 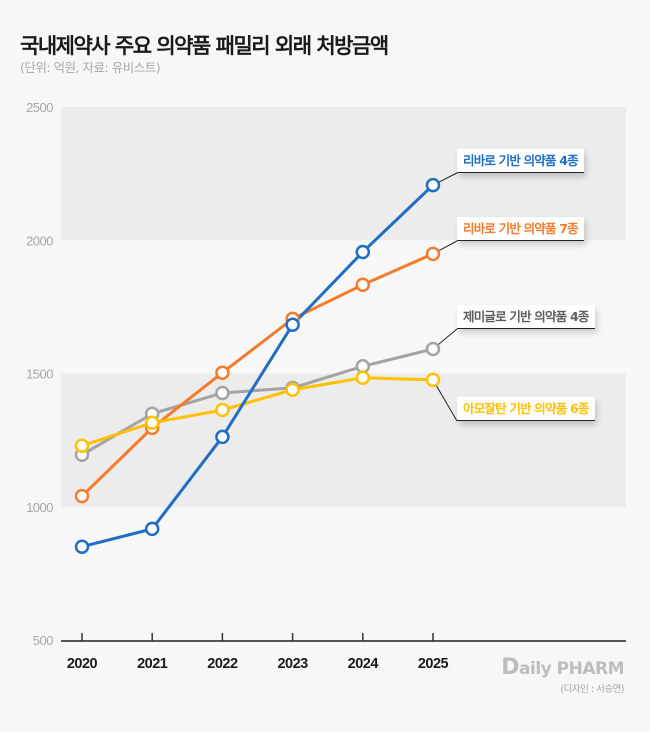 I want to click on y-axis-ticks: 500 1000 1500 2000 2500, so click(x=40, y=374).